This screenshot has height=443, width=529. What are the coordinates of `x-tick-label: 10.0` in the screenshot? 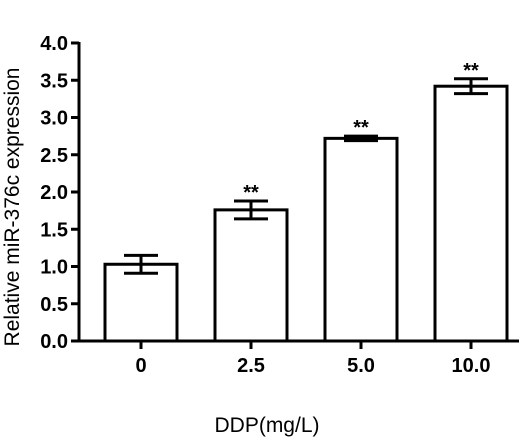 It's located at (471, 366).